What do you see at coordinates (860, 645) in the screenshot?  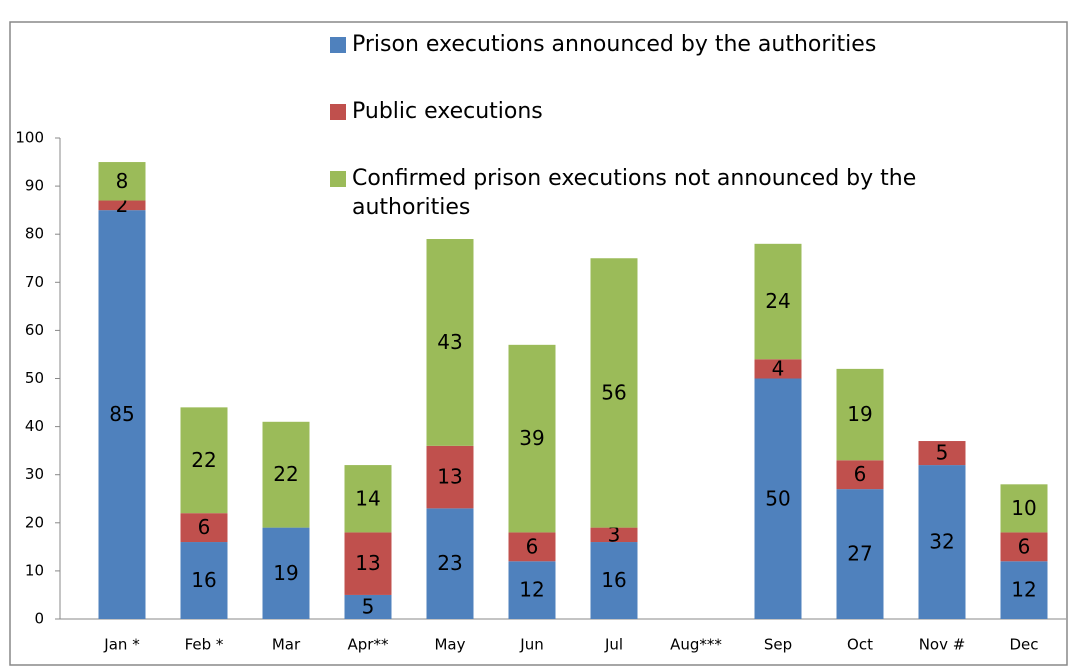 I see `x-tick-label: Oct` at bounding box center [860, 645].